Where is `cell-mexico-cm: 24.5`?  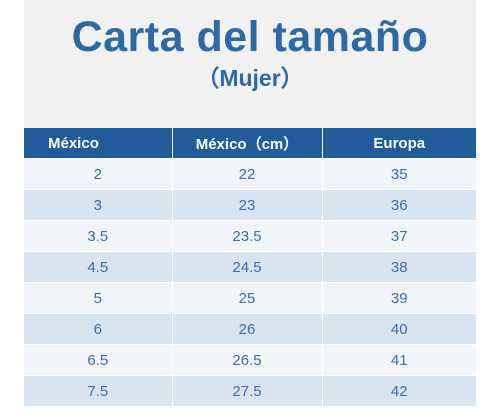
cell-mexico-cm: 24.5 is located at coordinates (247, 267).